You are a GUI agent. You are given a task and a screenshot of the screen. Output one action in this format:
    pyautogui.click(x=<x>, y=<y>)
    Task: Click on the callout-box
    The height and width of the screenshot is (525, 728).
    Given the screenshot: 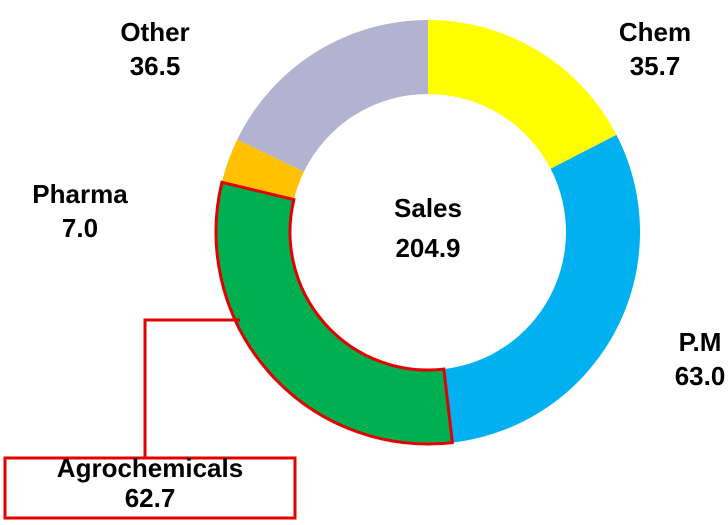 What is the action you would take?
    pyautogui.click(x=150, y=488)
    